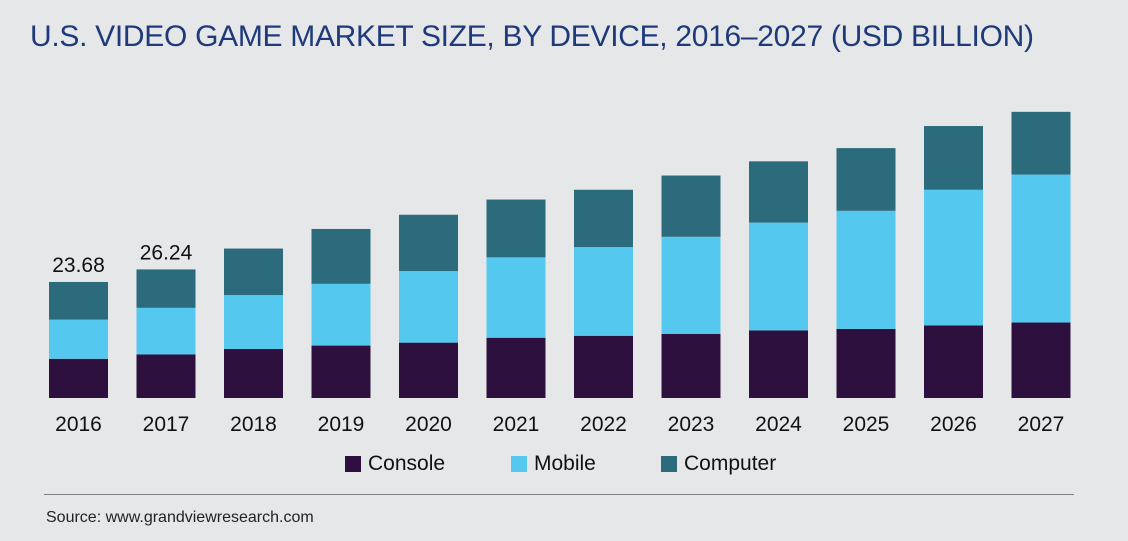 Image resolution: width=1128 pixels, height=541 pixels. Describe the element at coordinates (866, 424) in the screenshot. I see `x-tick-label-2025: 2025` at that location.